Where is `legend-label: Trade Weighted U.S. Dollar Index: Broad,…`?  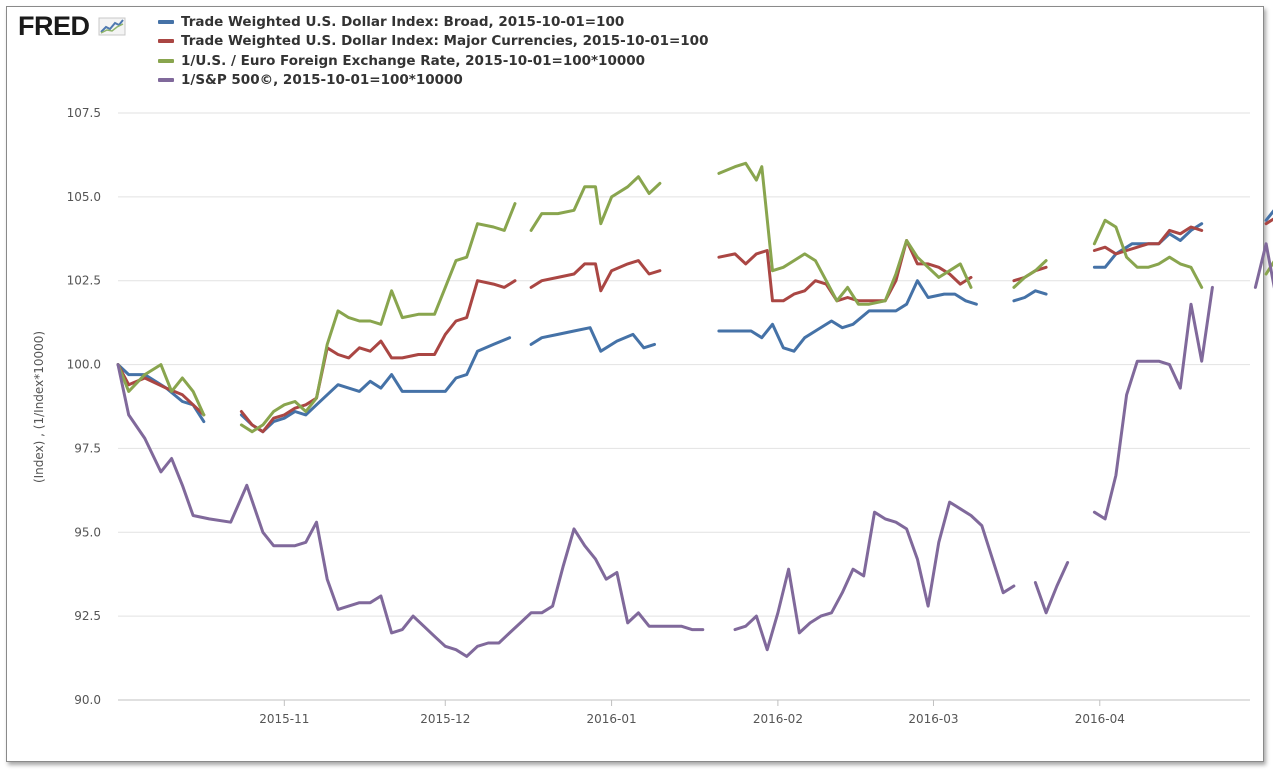 legend-label: Trade Weighted U.S. Dollar Index: Broad,… is located at coordinates (403, 21).